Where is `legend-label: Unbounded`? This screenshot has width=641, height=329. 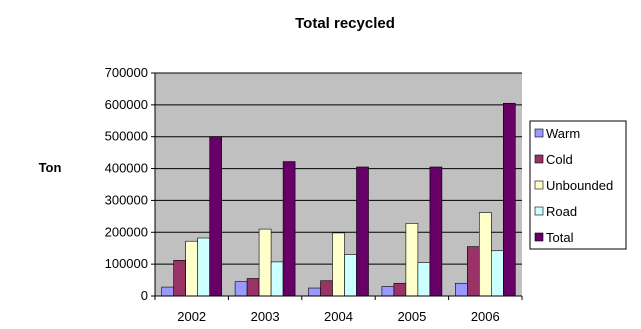 legend-label: Unbounded is located at coordinates (579, 185).